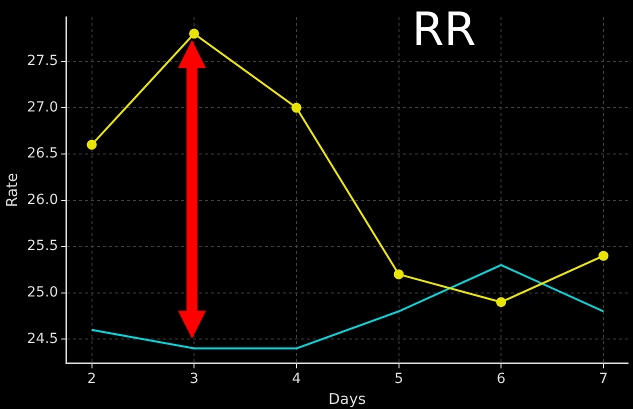 This screenshot has height=409, width=633. What do you see at coordinates (42, 338) in the screenshot?
I see `y-tick-label: 24.5` at bounding box center [42, 338].